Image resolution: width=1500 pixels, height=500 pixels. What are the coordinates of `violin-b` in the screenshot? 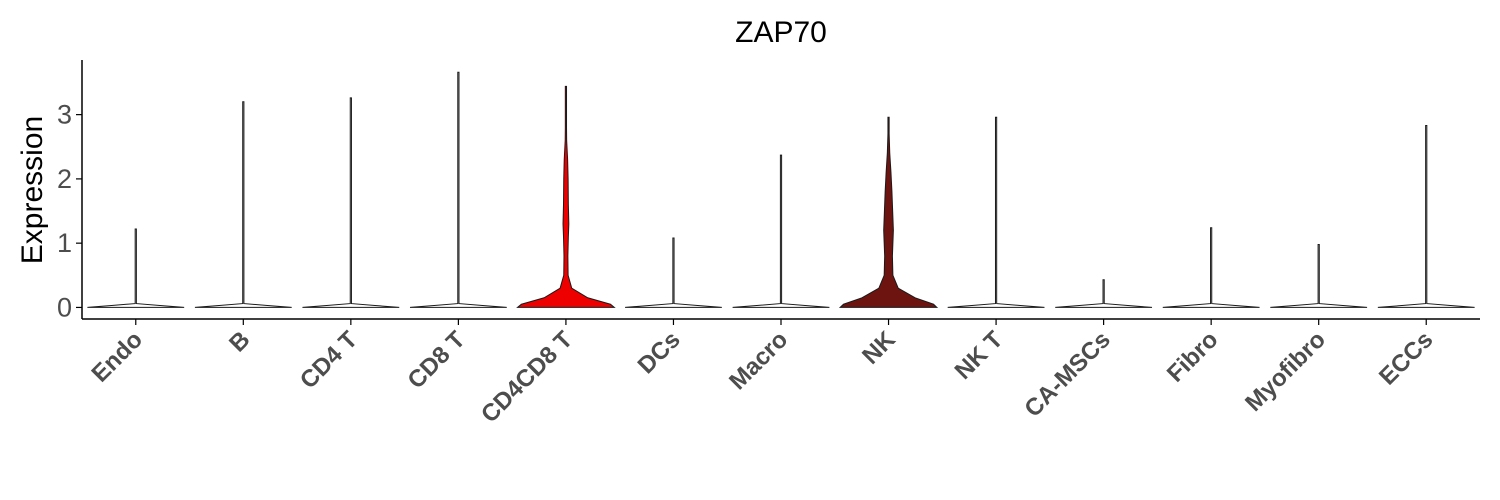 It's located at (243, 204).